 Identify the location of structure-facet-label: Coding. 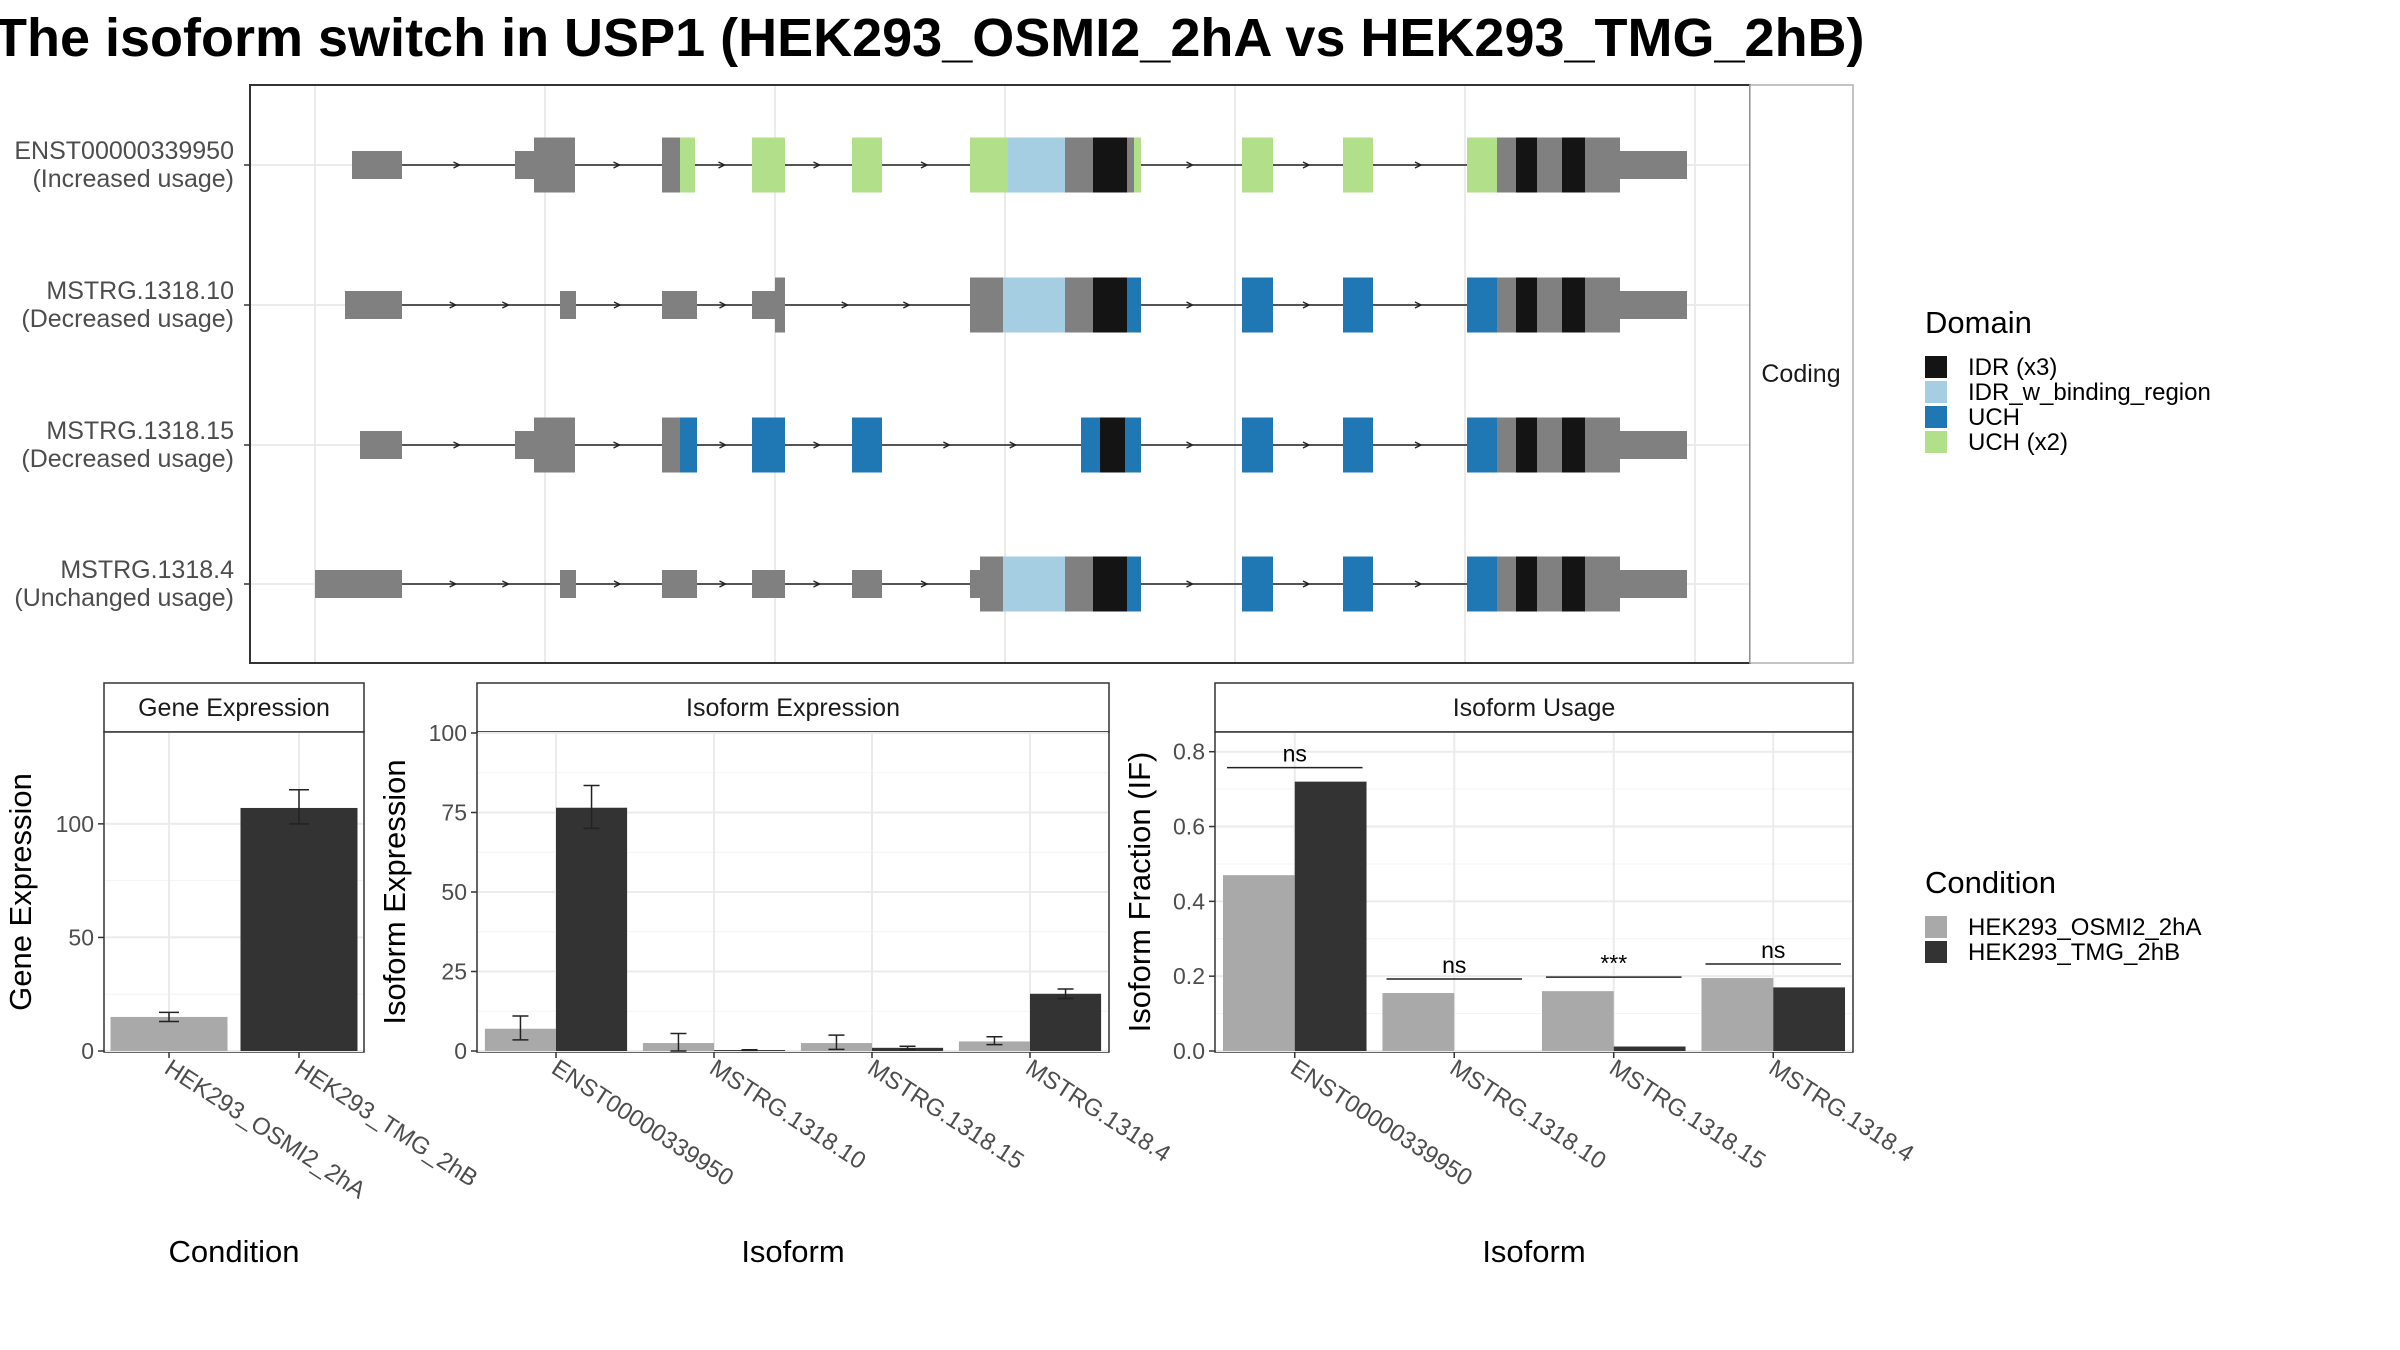
(1800, 374).